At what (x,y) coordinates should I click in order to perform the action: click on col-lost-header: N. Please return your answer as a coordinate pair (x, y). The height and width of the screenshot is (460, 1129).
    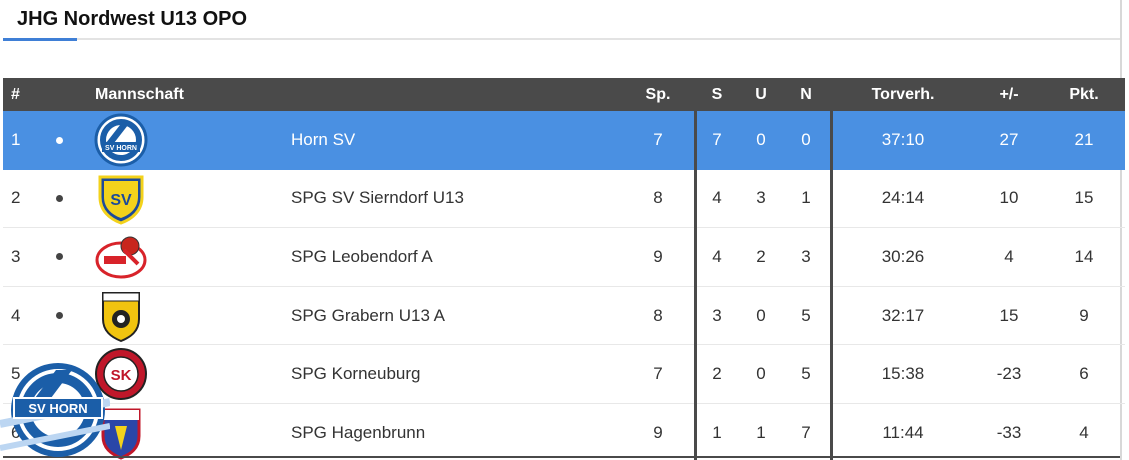
    Looking at the image, I should click on (806, 94).